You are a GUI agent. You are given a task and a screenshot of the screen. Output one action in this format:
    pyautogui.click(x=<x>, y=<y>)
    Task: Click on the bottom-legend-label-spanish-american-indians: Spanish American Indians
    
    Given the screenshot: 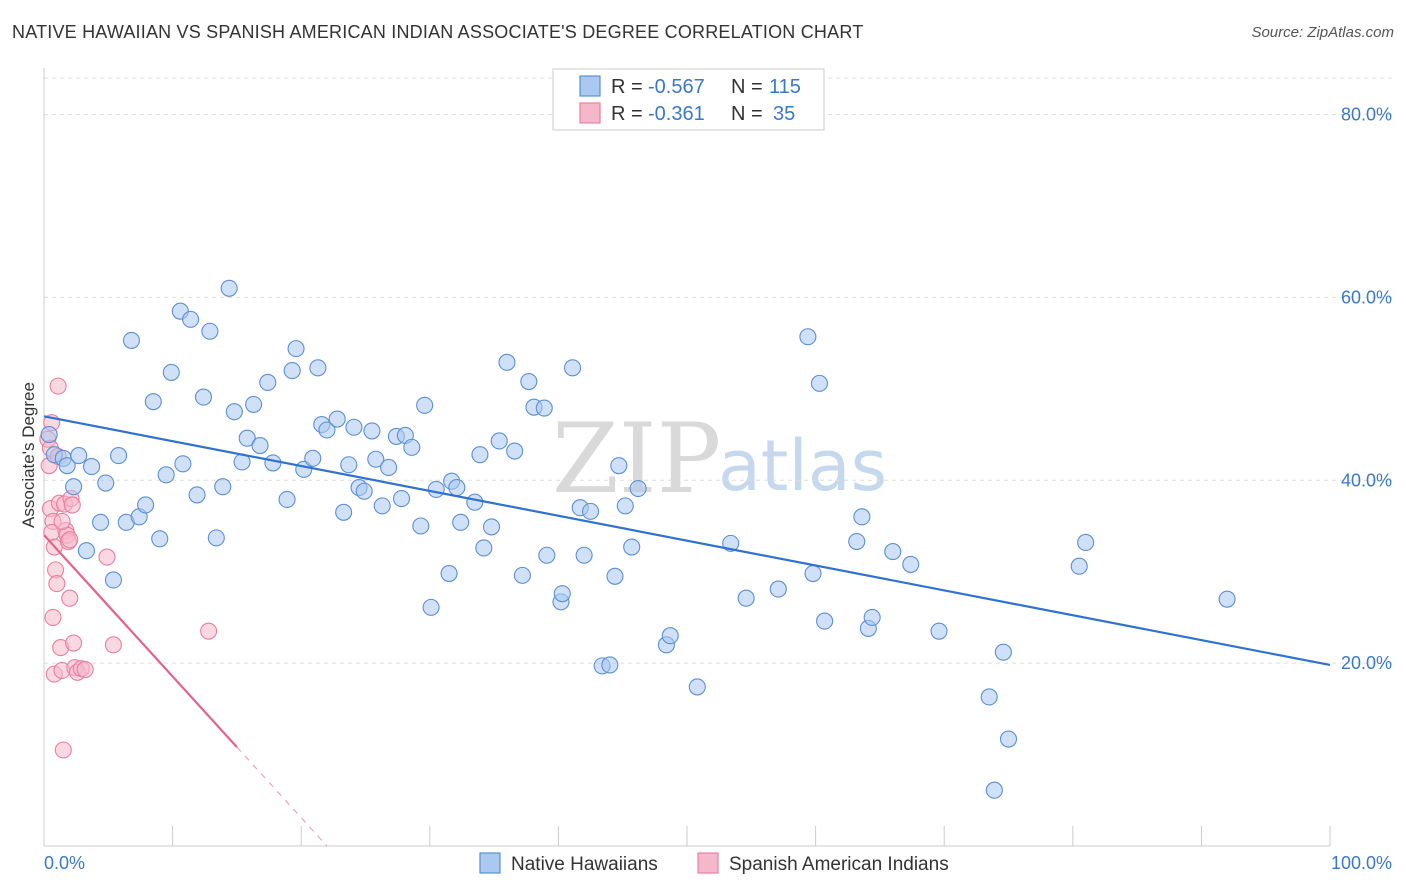 What is the action you would take?
    pyautogui.click(x=839, y=864)
    